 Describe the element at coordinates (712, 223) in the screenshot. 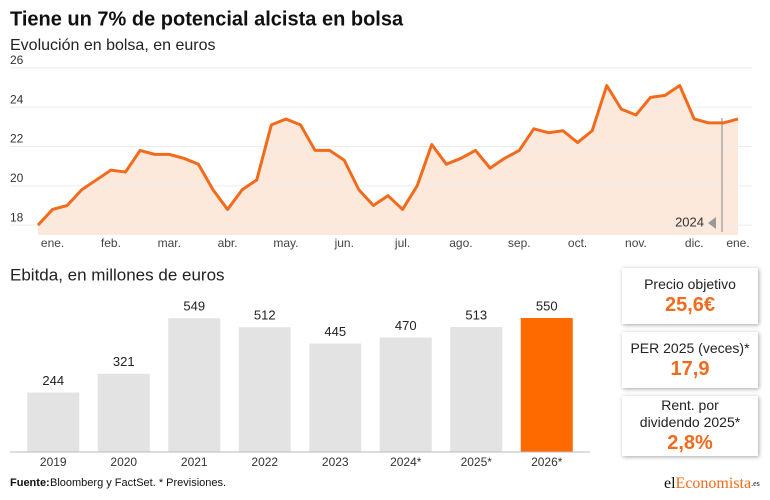

I see `annotation-arrow` at that location.